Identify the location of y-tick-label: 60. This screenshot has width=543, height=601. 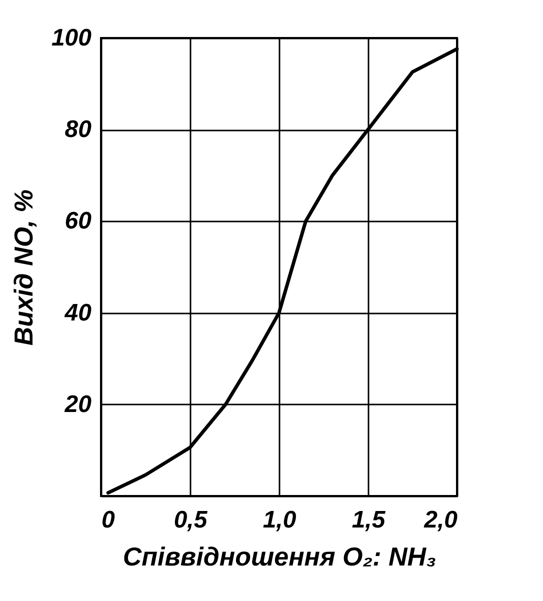
(78, 221).